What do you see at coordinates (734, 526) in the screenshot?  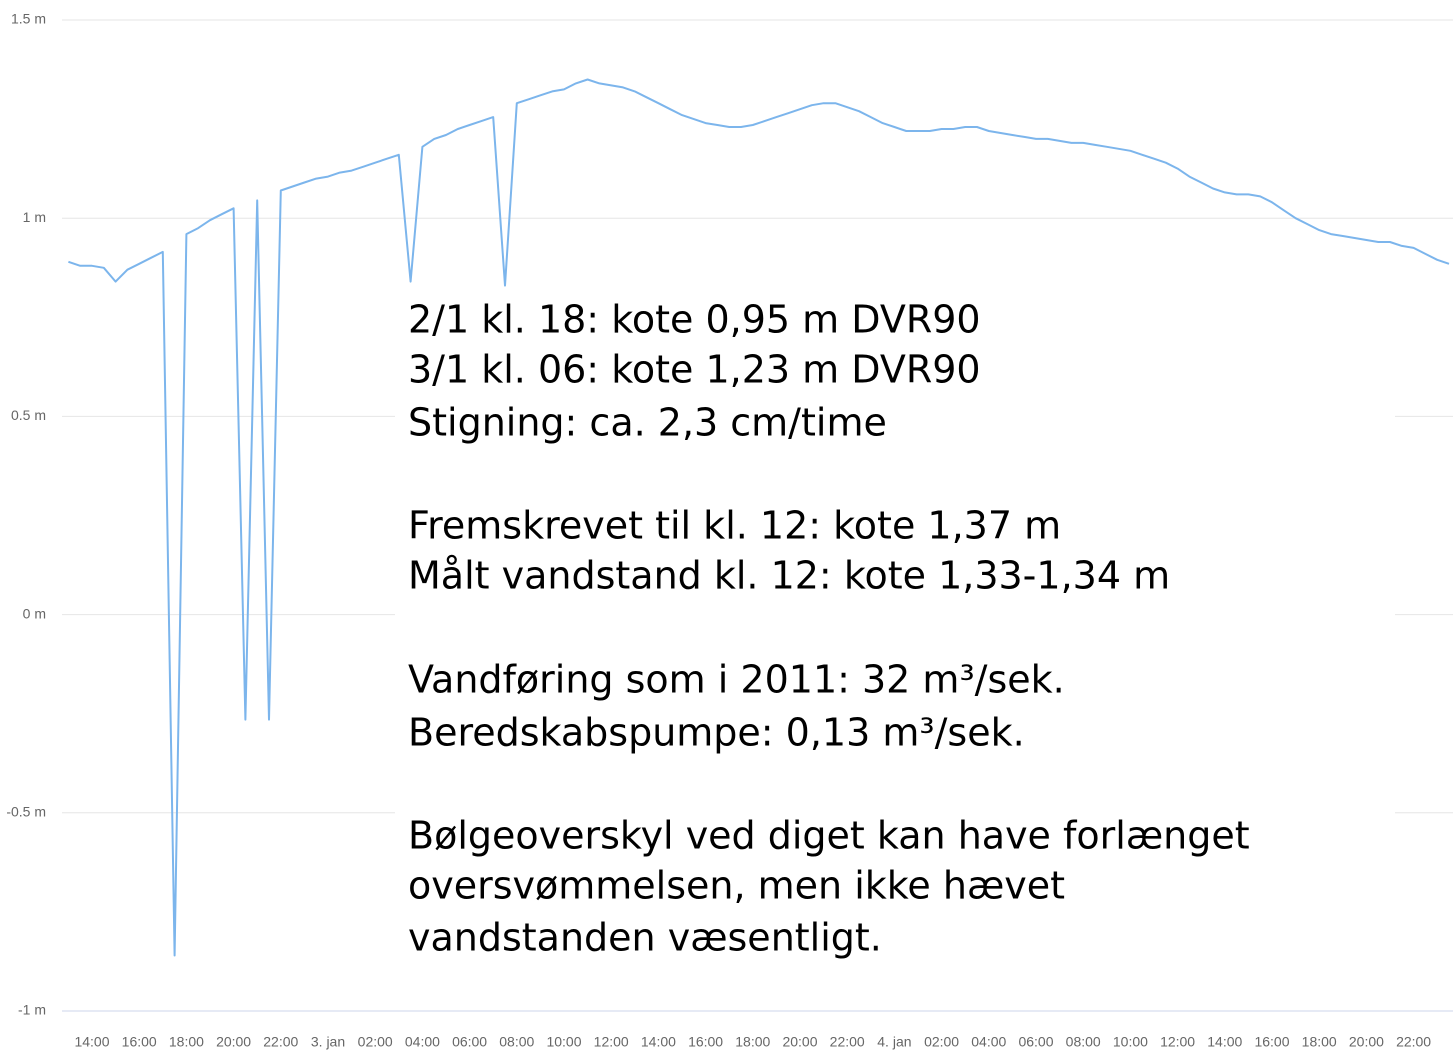 I see `annotation-text: Fremskrevet til kl. 12: kote 1,37 m` at bounding box center [734, 526].